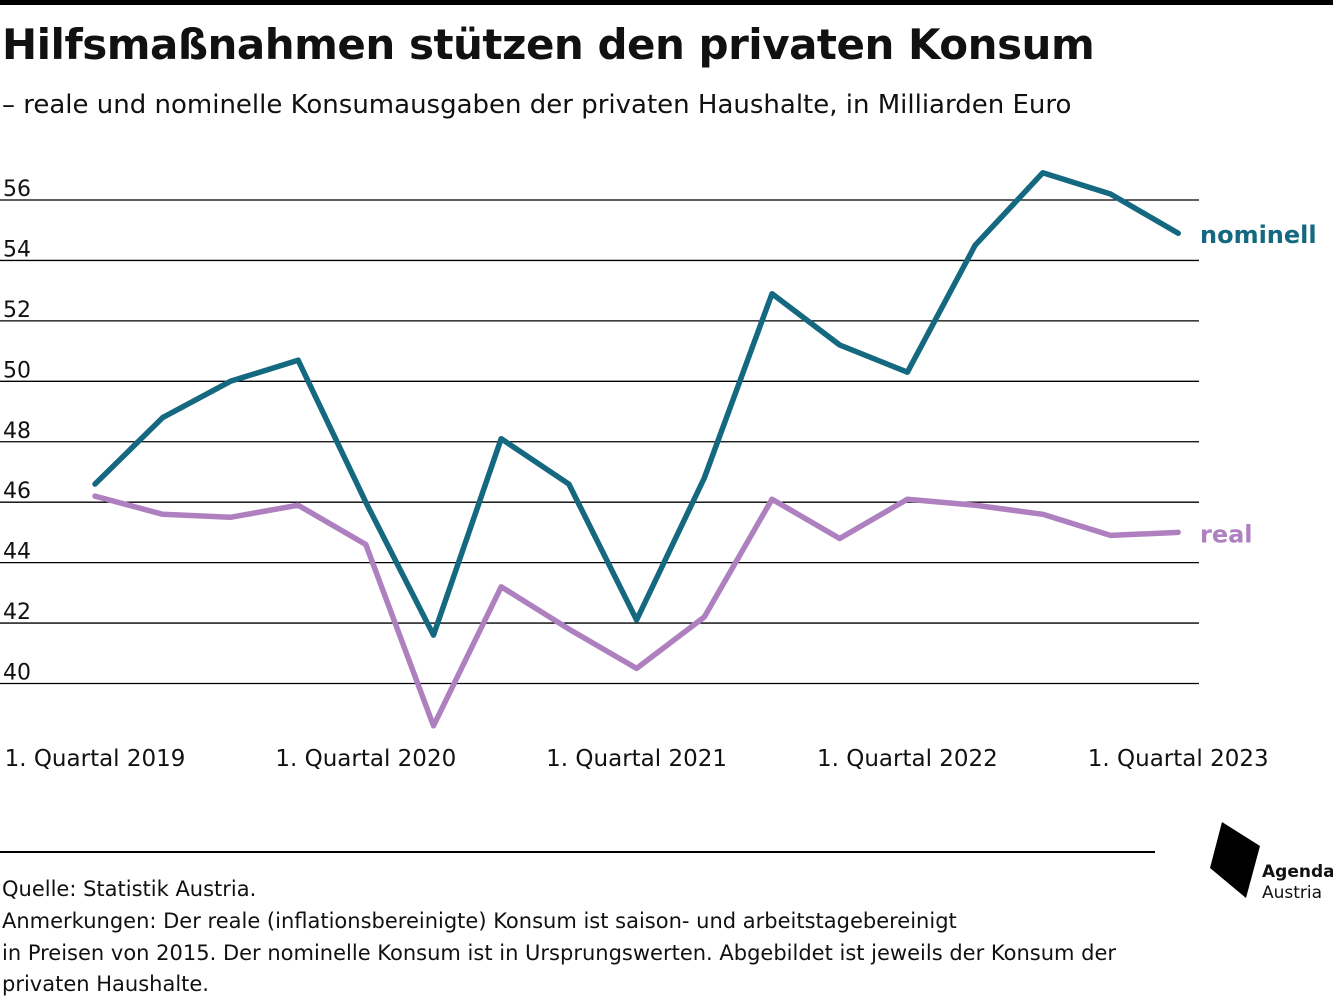 The width and height of the screenshot is (1333, 1000). I want to click on y-tick-label: 42, so click(17, 612).